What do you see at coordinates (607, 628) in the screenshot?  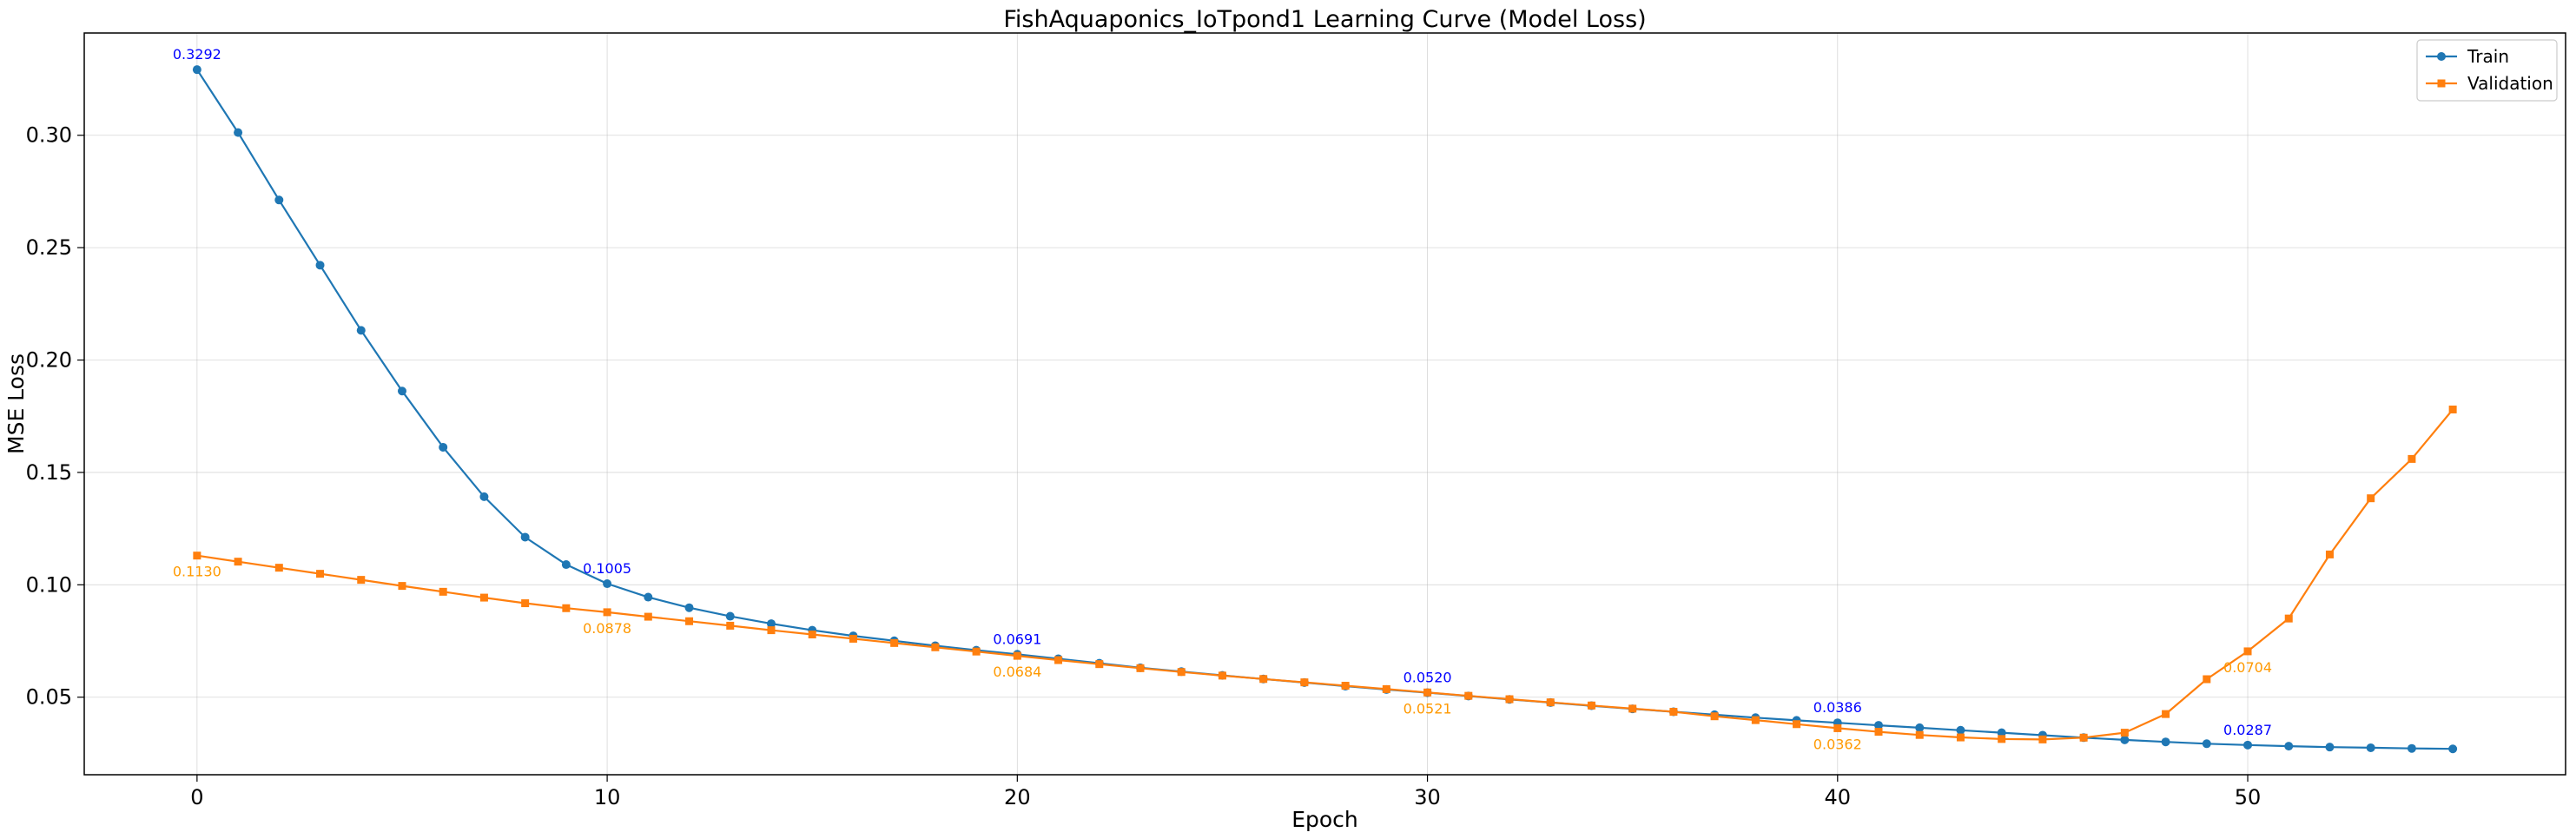 I see `validation-data-label: 0.0878` at bounding box center [607, 628].